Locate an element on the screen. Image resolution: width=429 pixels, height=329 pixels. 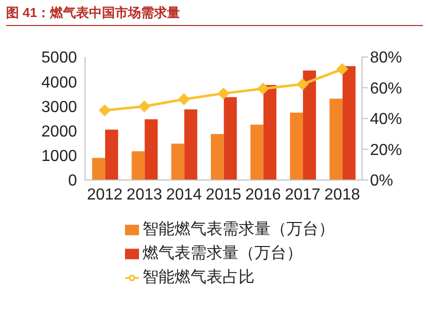
y-tick-label: 3000 is located at coordinates (59, 107).